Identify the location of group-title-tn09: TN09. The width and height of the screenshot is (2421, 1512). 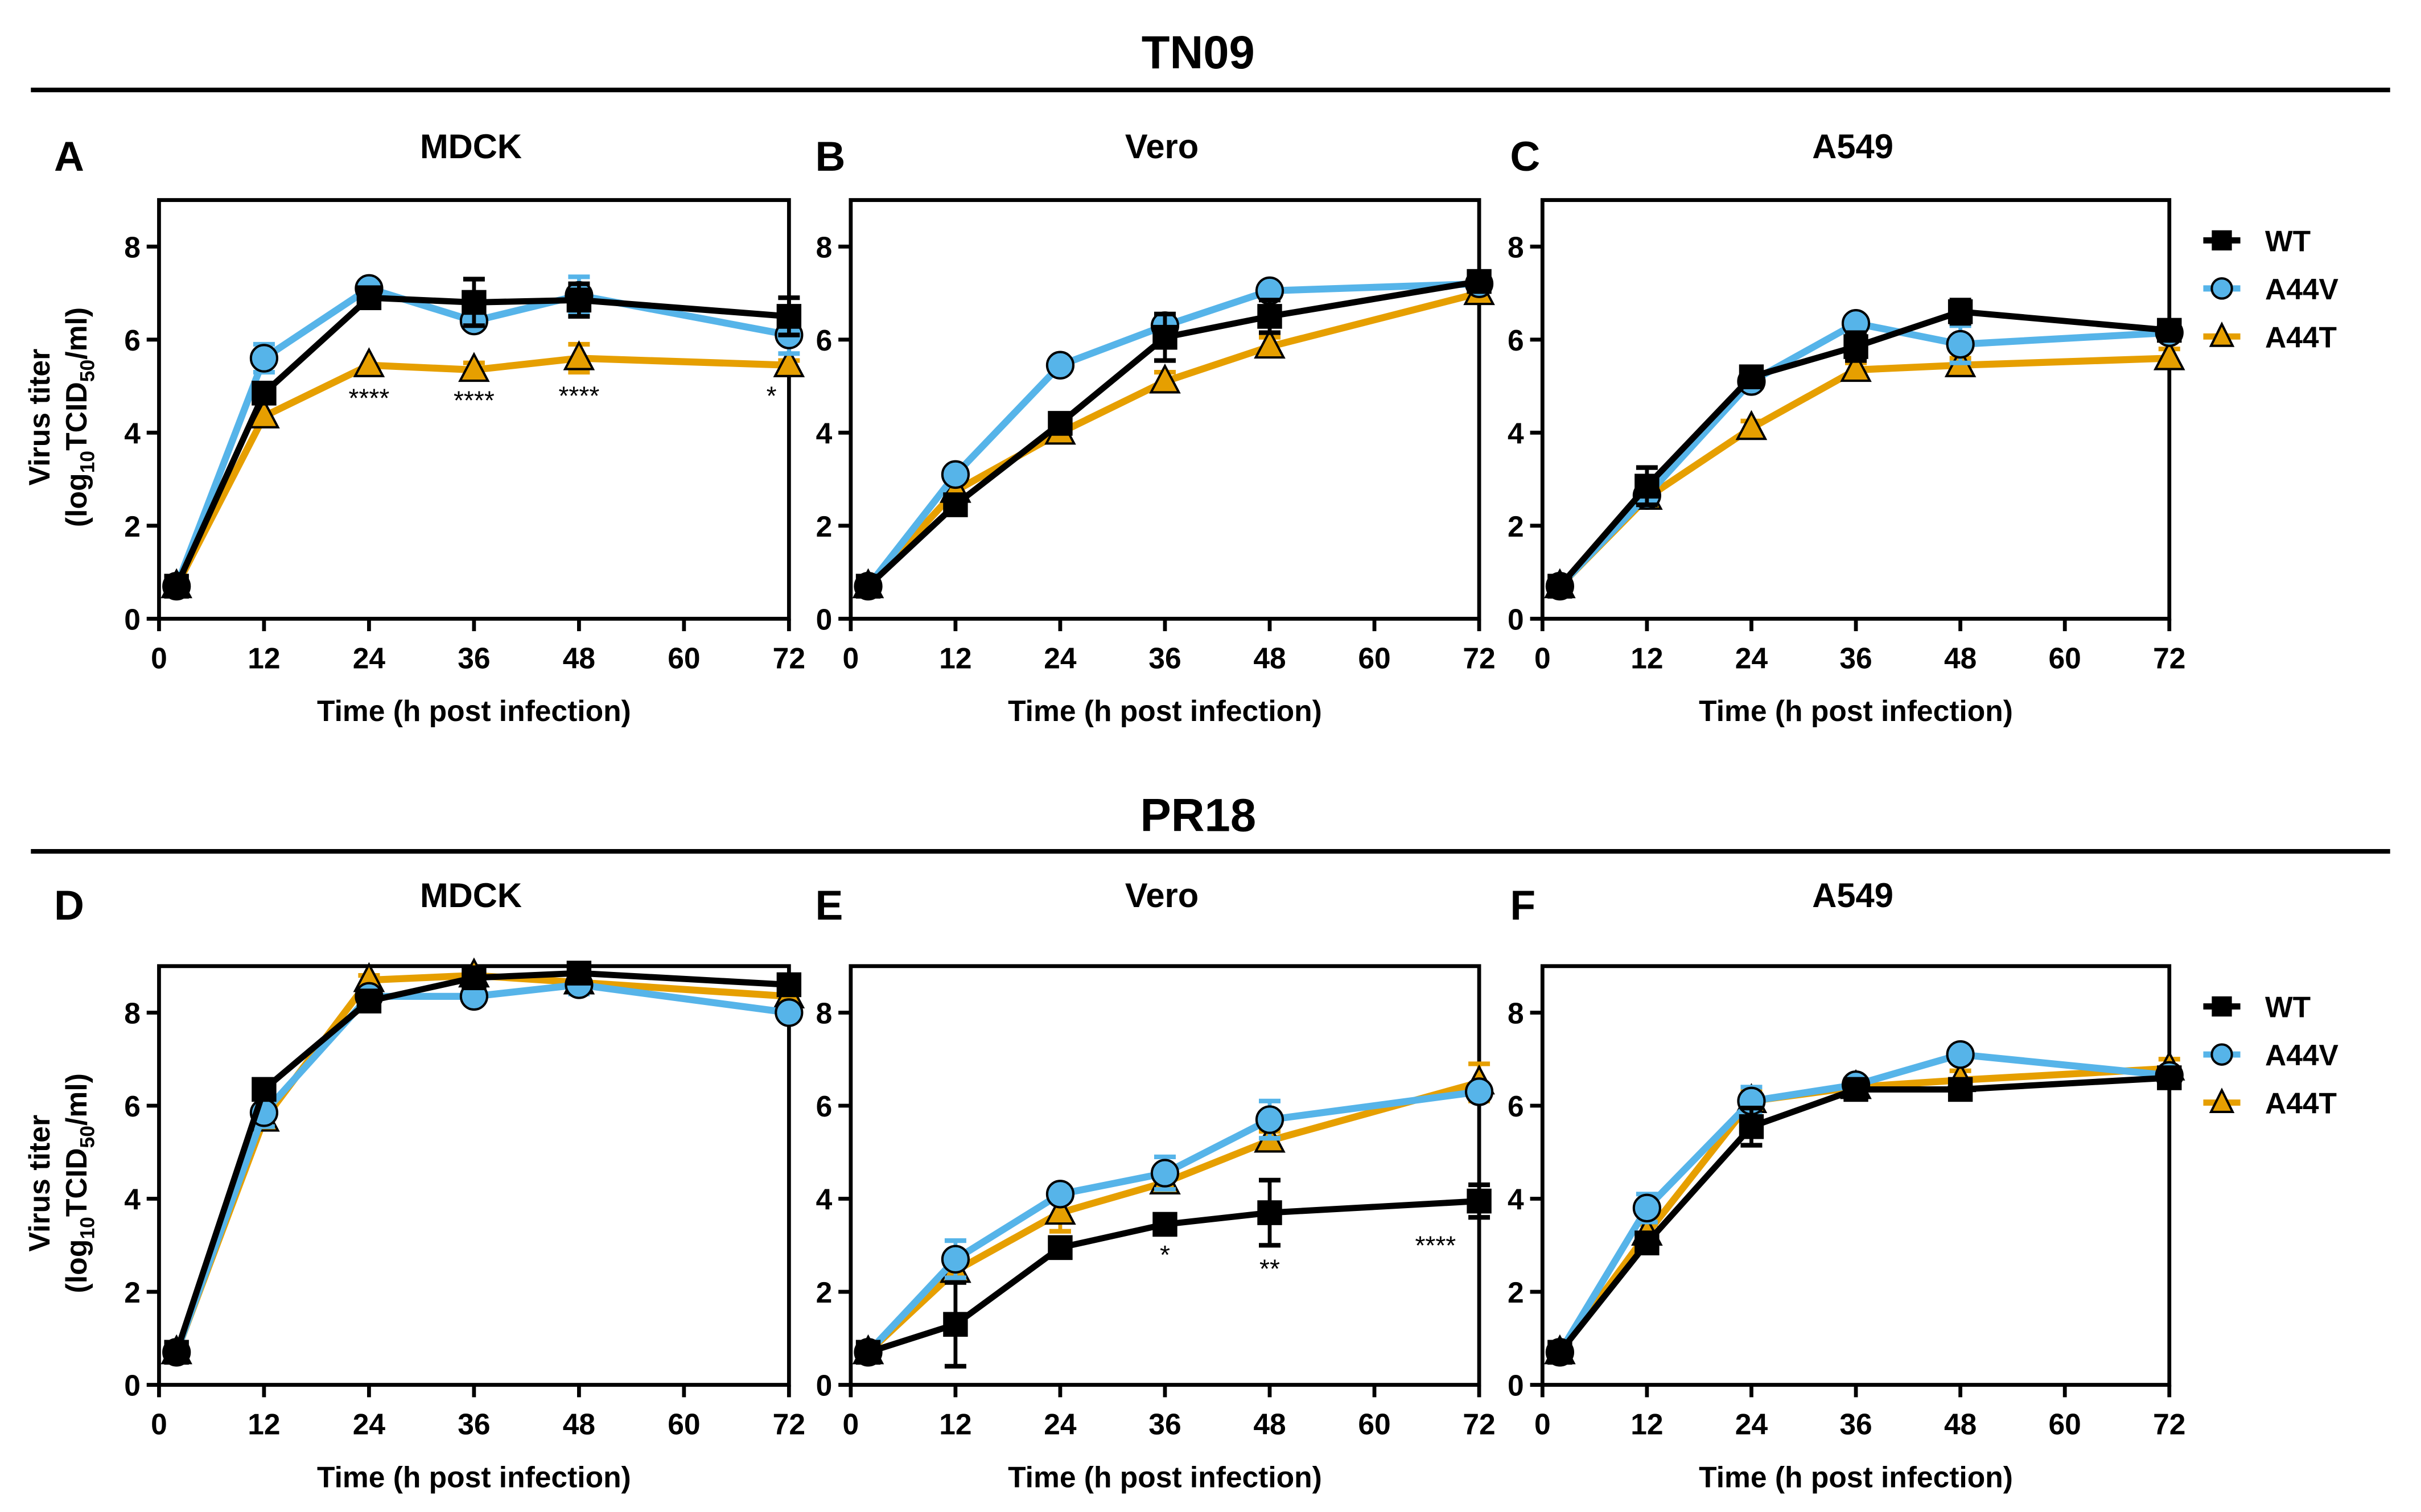
(1198, 53).